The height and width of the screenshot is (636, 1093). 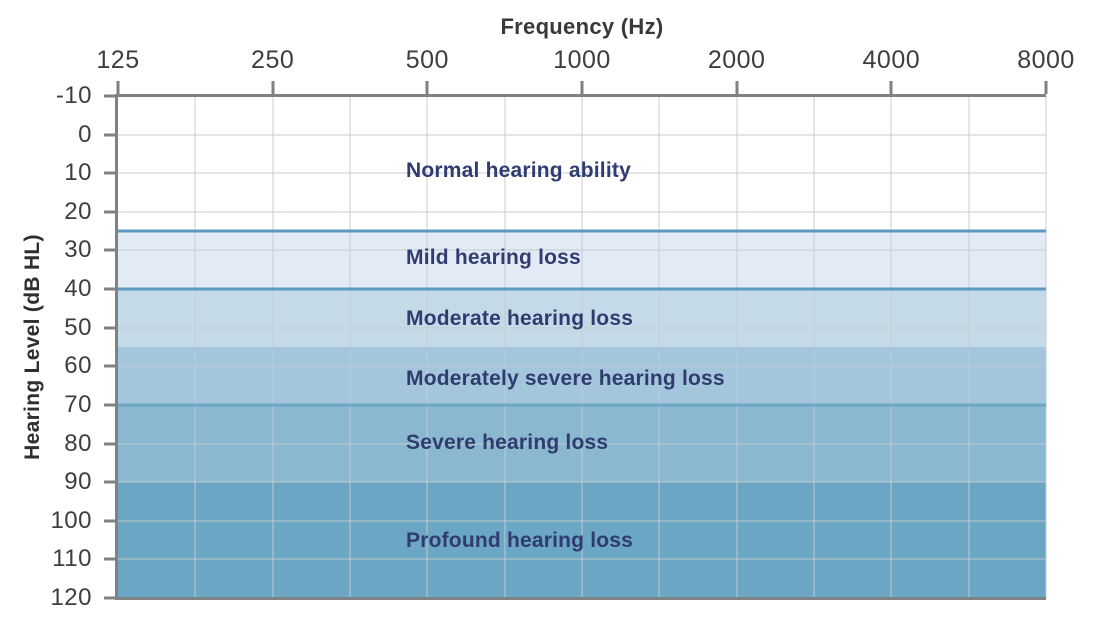 What do you see at coordinates (520, 540) in the screenshot?
I see `band-label-profound-hearing-loss: Profound hearing loss` at bounding box center [520, 540].